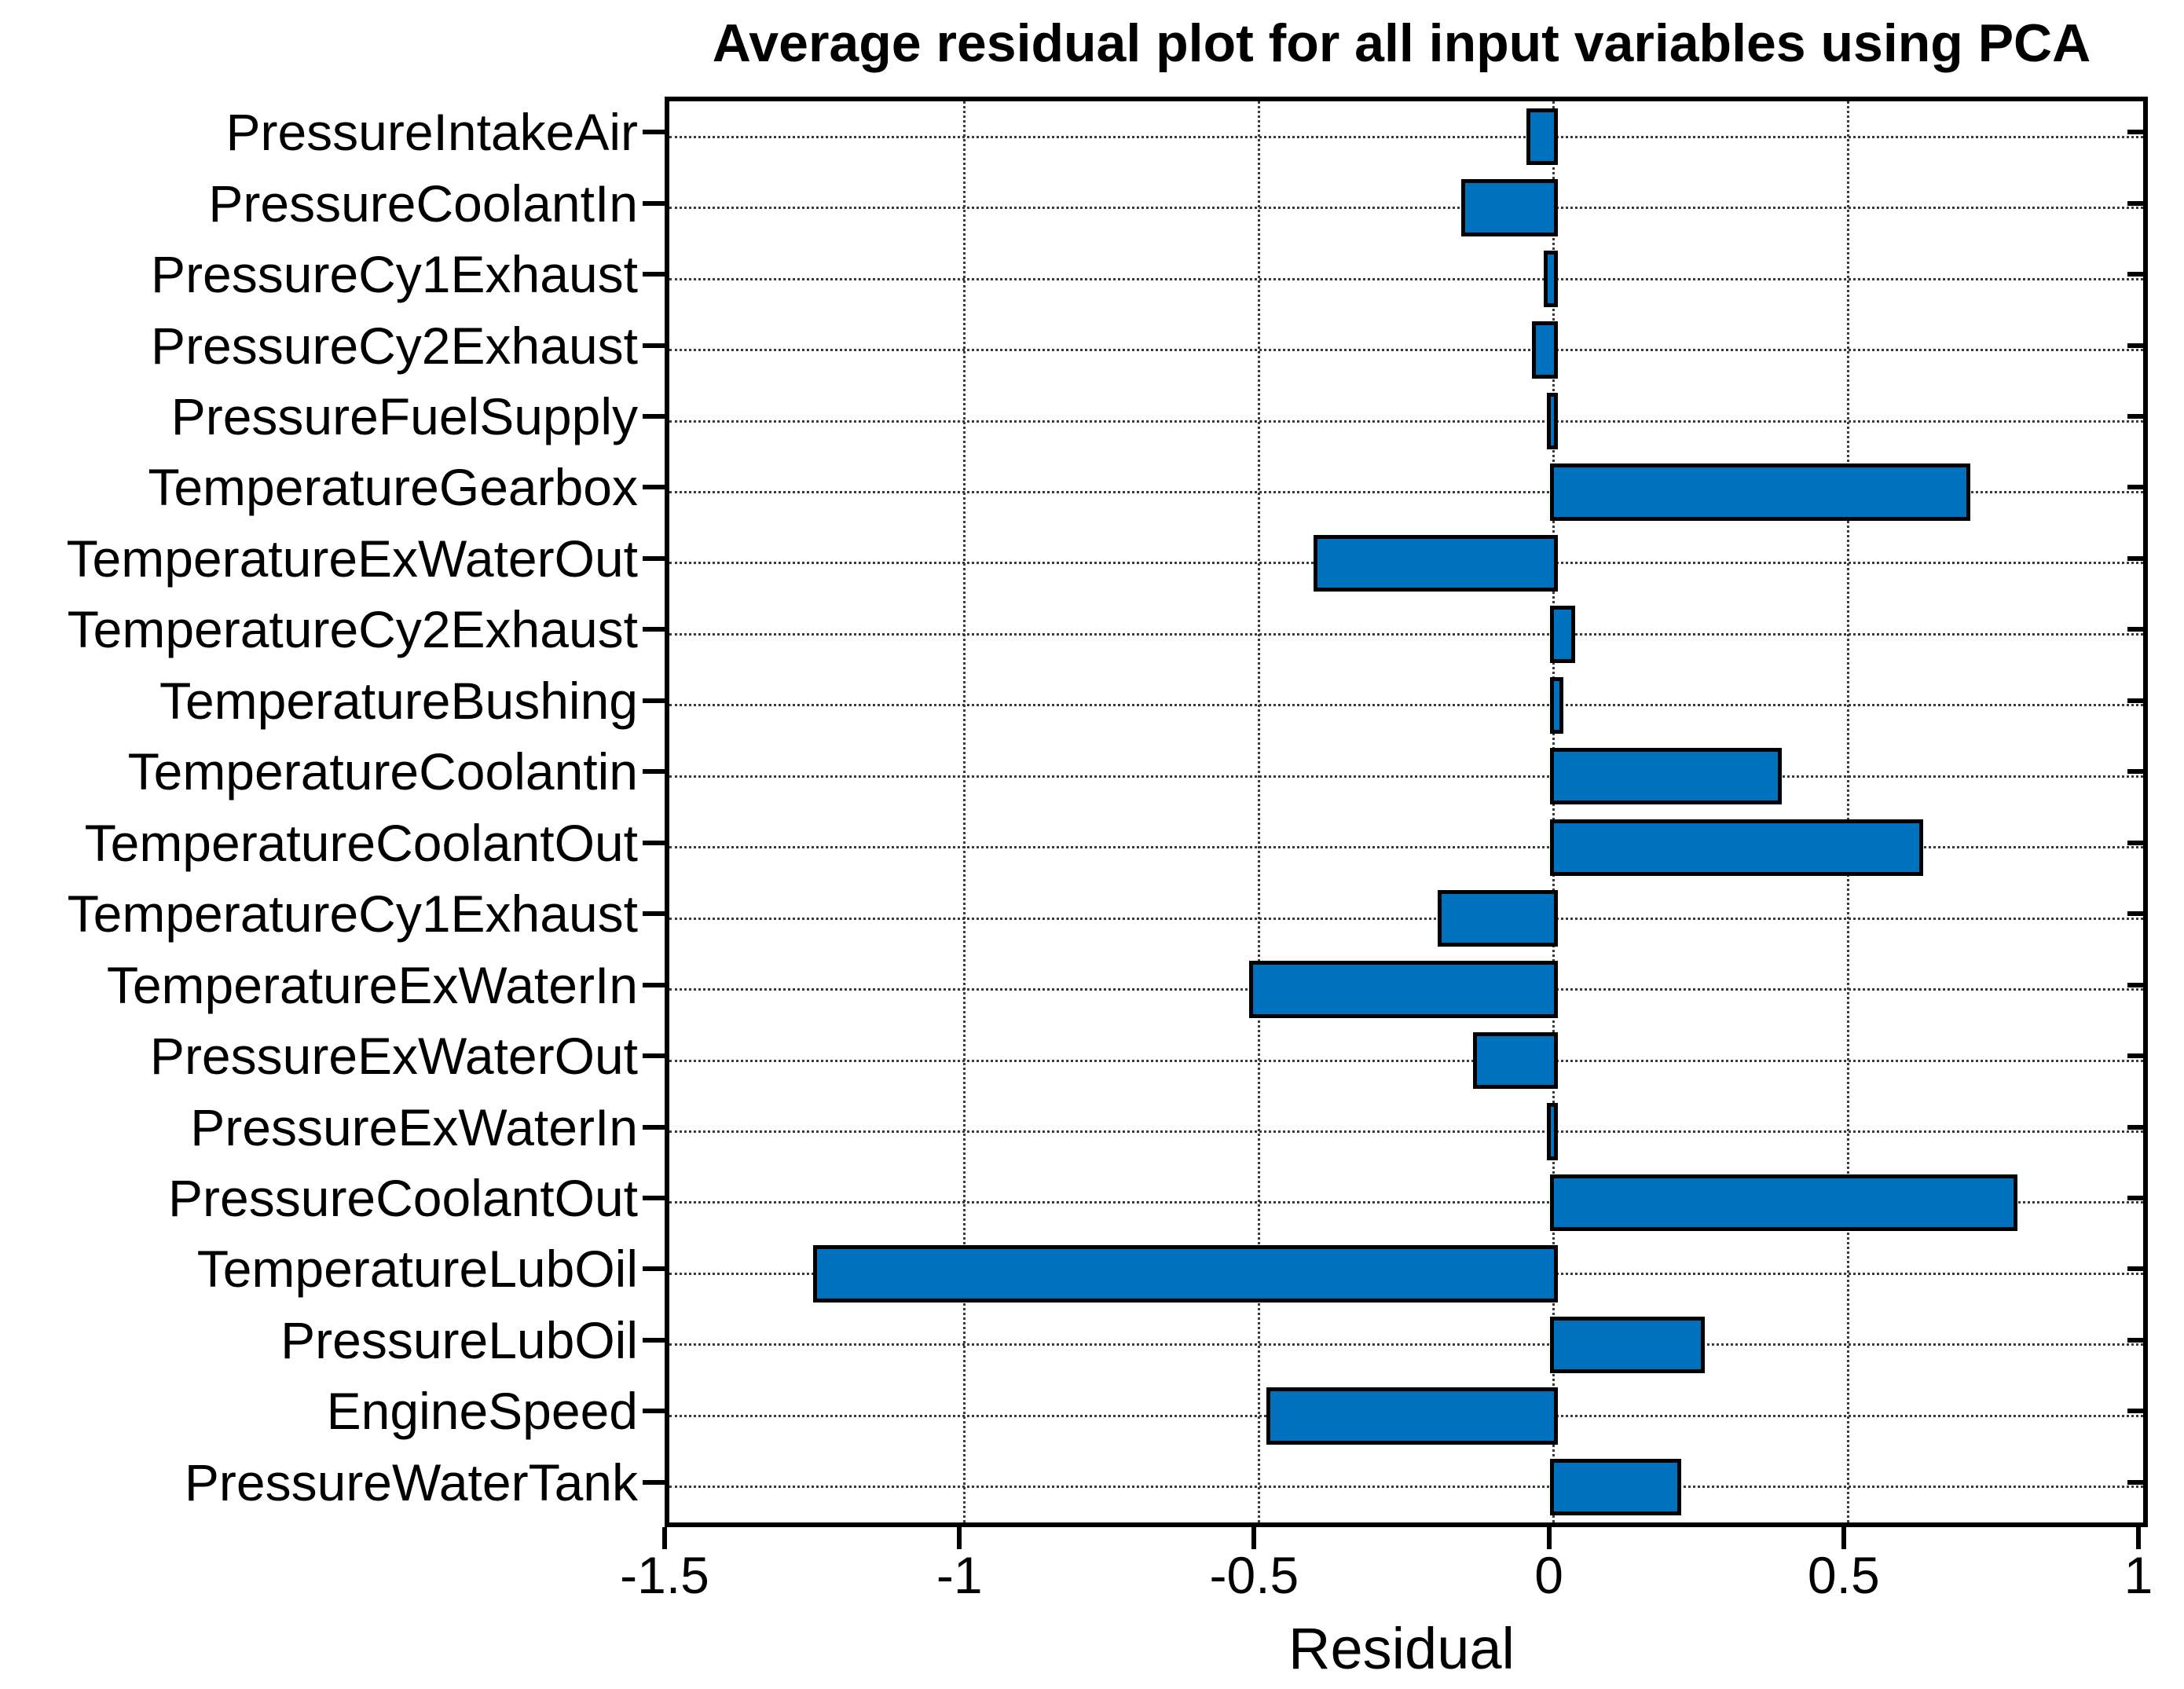 The image size is (2184, 1689). Describe the element at coordinates (394, 345) in the screenshot. I see `y-tick-label-PressureCy2Exhaust: PressureCy2Exhaust` at that location.